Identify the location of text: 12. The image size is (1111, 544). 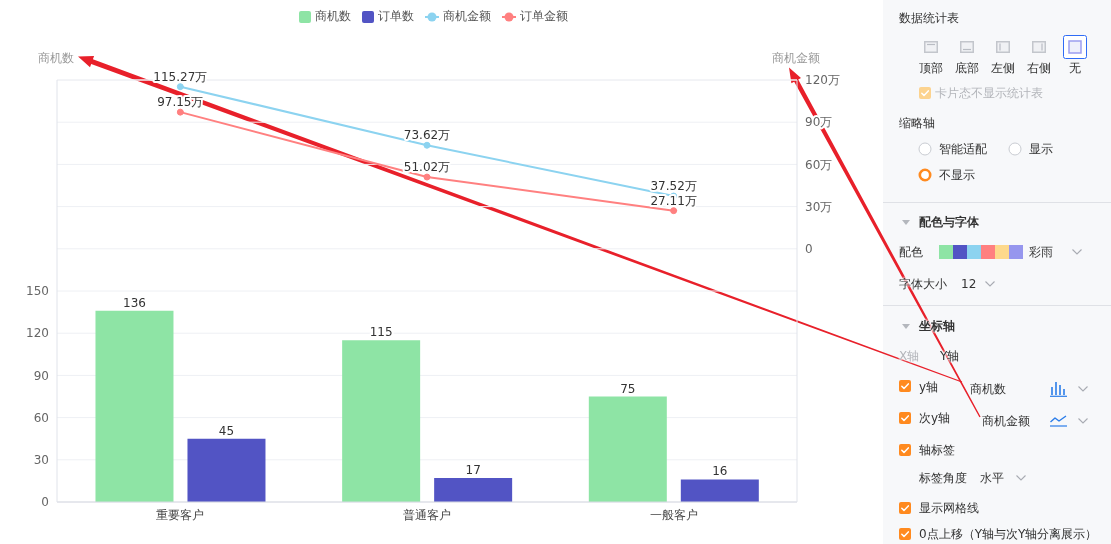
(969, 284).